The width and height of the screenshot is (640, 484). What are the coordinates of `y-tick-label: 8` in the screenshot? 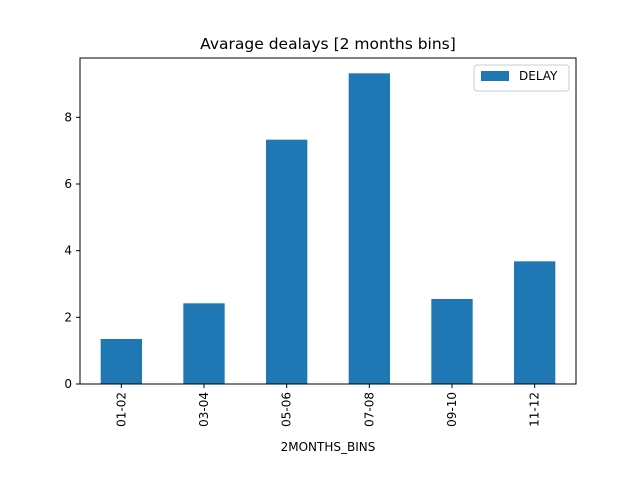 It's located at (68, 117).